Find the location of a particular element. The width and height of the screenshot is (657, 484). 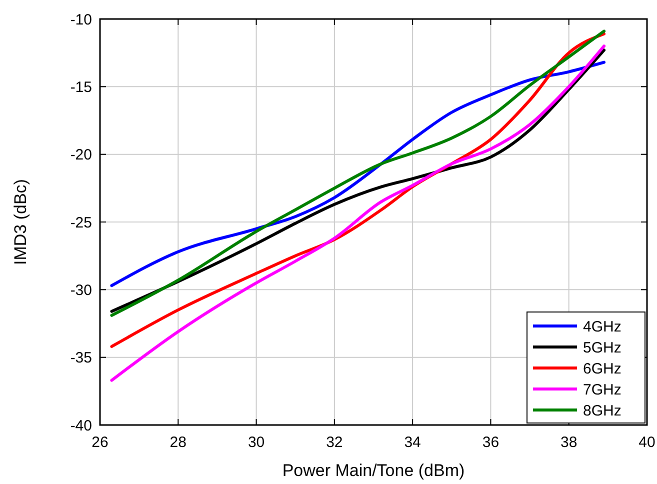

legend-label: 7GHz is located at coordinates (602, 389).